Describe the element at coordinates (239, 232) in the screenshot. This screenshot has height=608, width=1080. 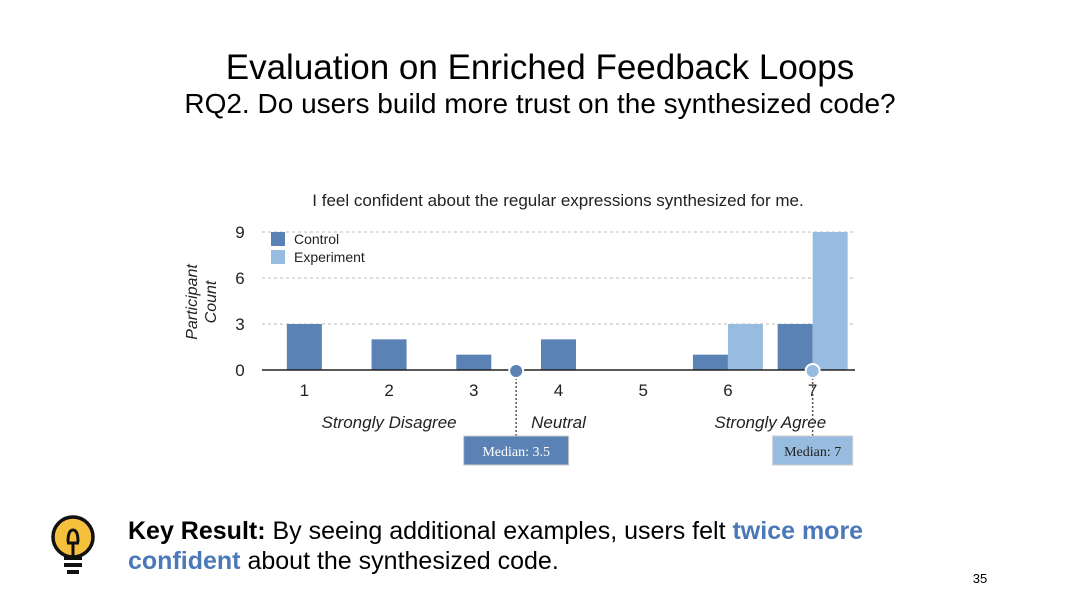
I see `y-tick-label: 9` at that location.